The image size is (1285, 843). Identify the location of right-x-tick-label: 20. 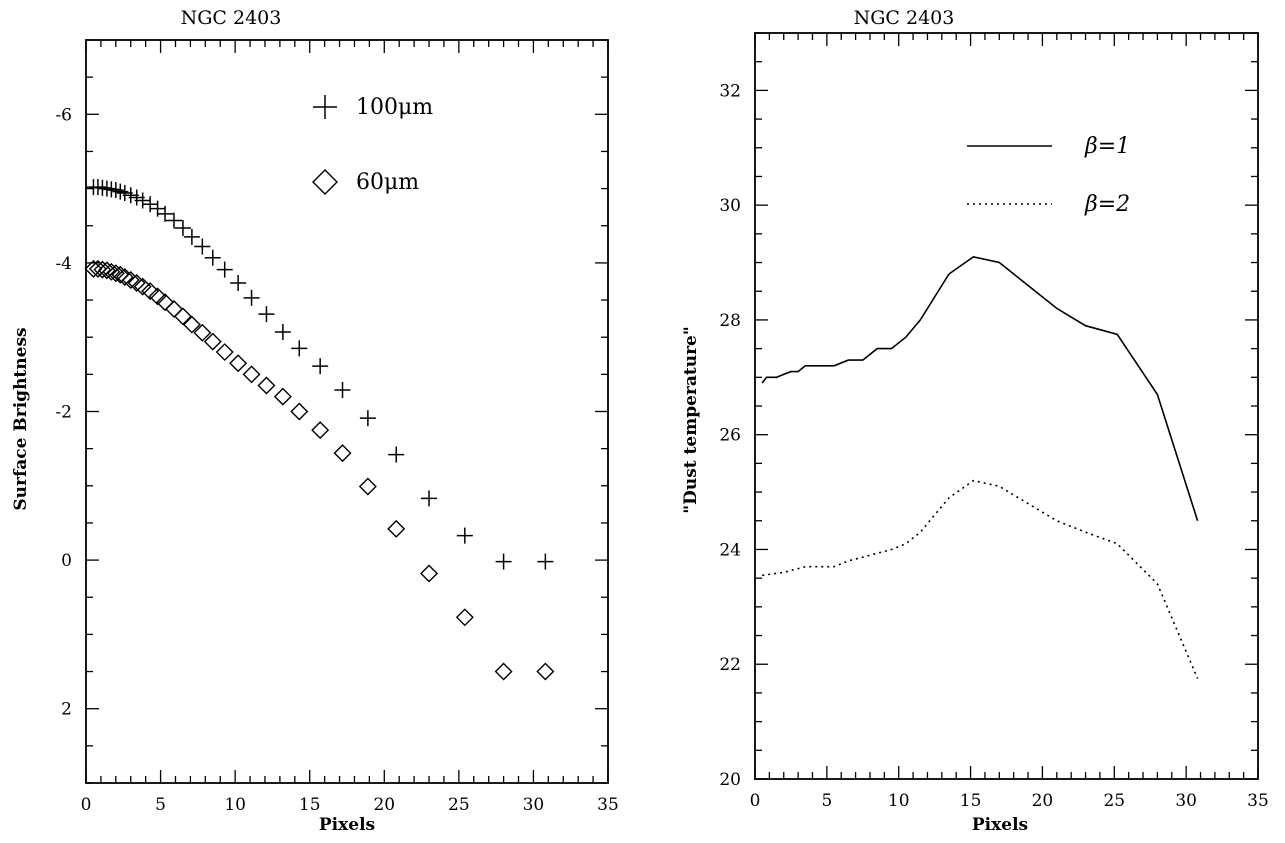
(1043, 801).